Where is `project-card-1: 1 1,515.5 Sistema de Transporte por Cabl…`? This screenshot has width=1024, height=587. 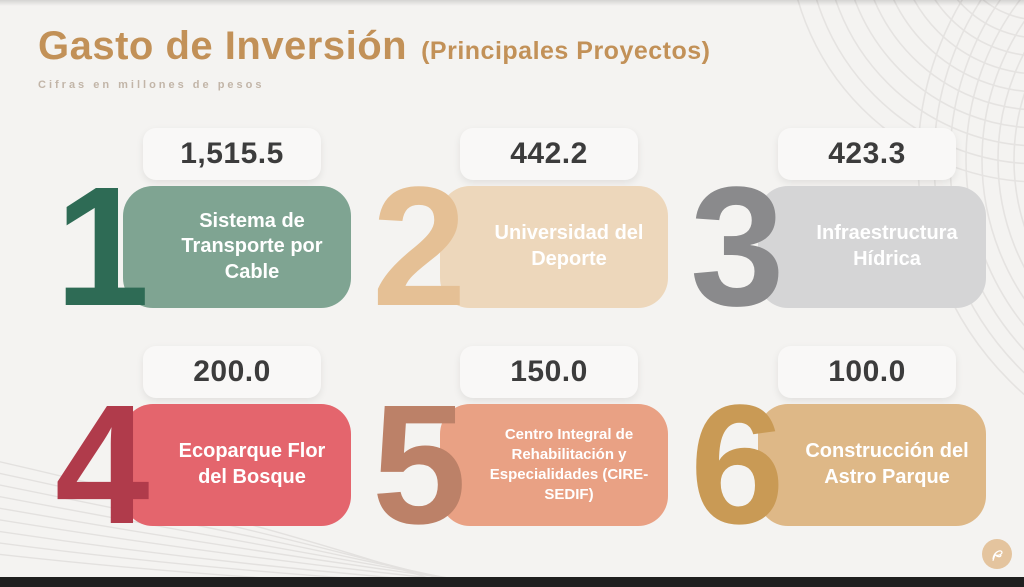
project-card-1: 1 1,515.5 Sistema de Transporte por Cabl… is located at coordinates (207, 235).